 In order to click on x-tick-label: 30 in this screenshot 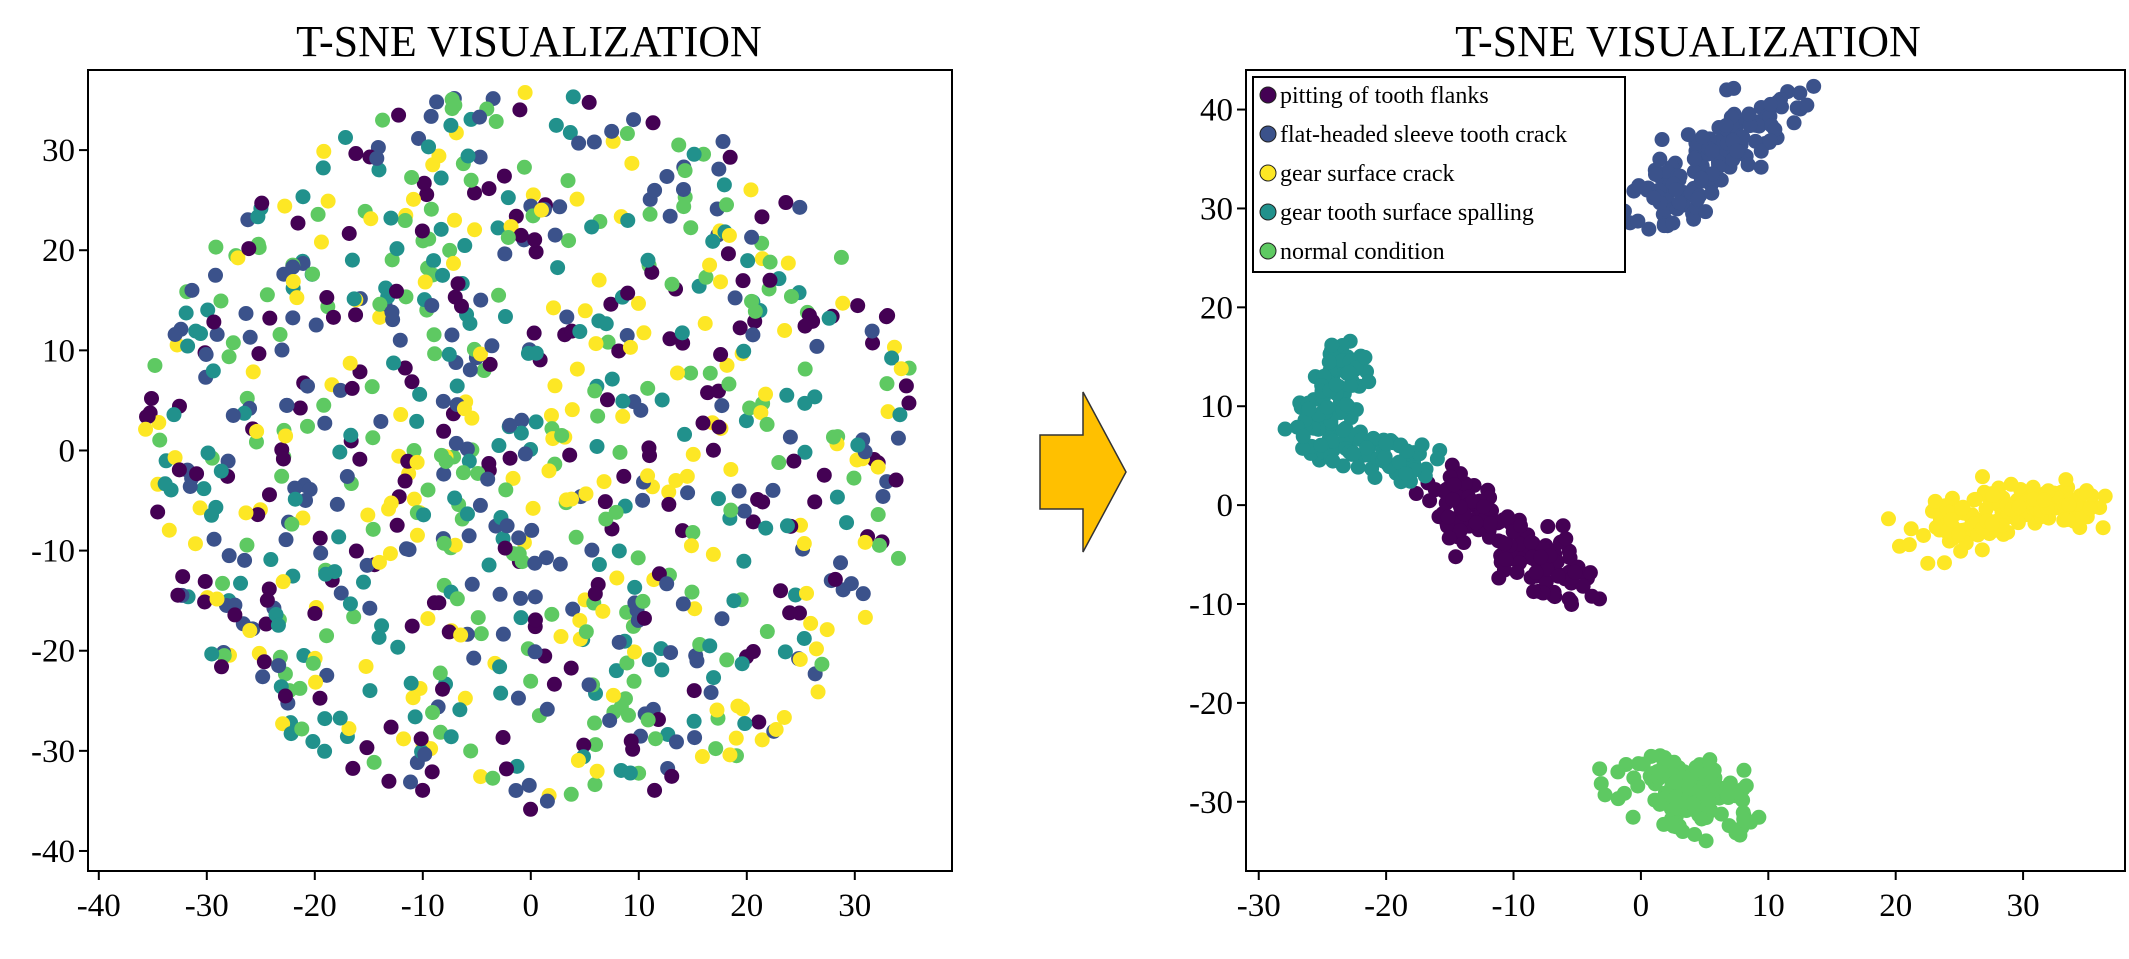, I will do `click(2023, 906)`.